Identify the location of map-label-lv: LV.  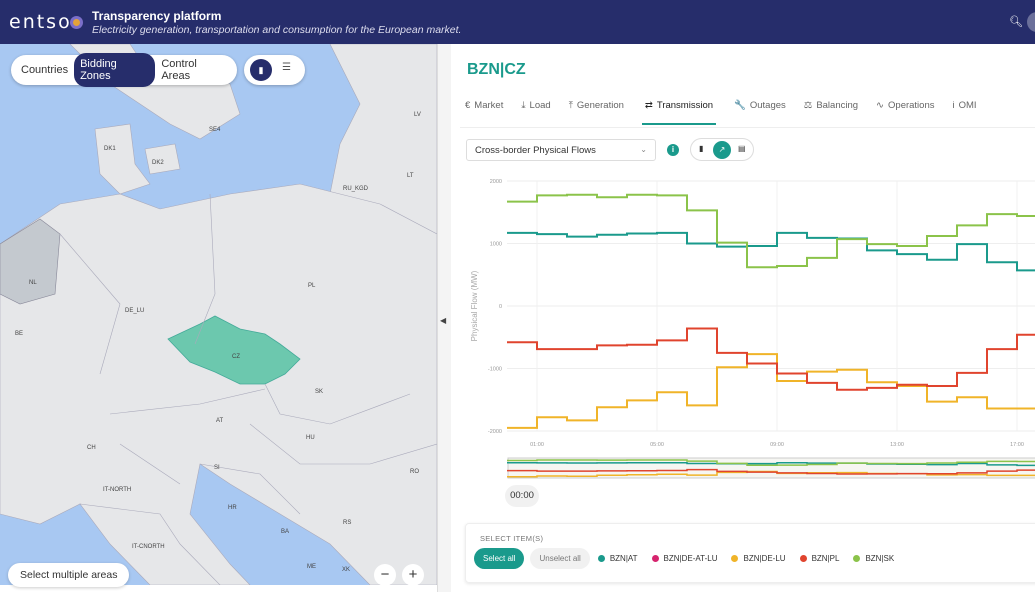
(417, 115).